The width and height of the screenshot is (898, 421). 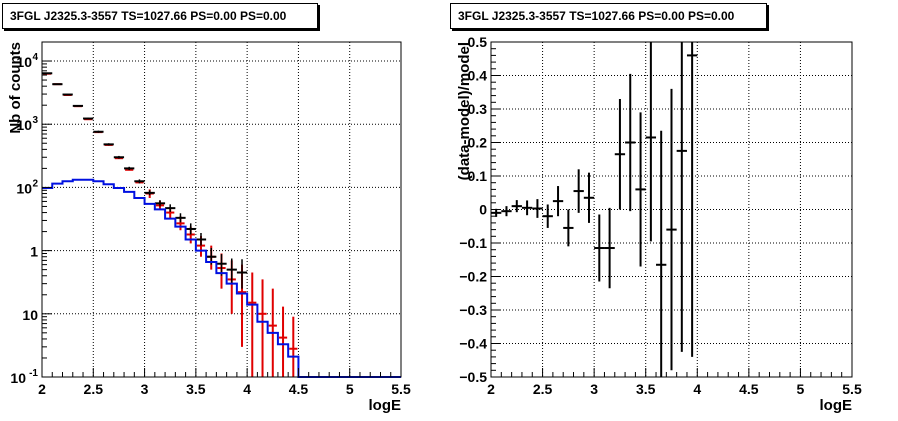 I want to click on y-tick-exponent: 3, so click(x=35, y=120).